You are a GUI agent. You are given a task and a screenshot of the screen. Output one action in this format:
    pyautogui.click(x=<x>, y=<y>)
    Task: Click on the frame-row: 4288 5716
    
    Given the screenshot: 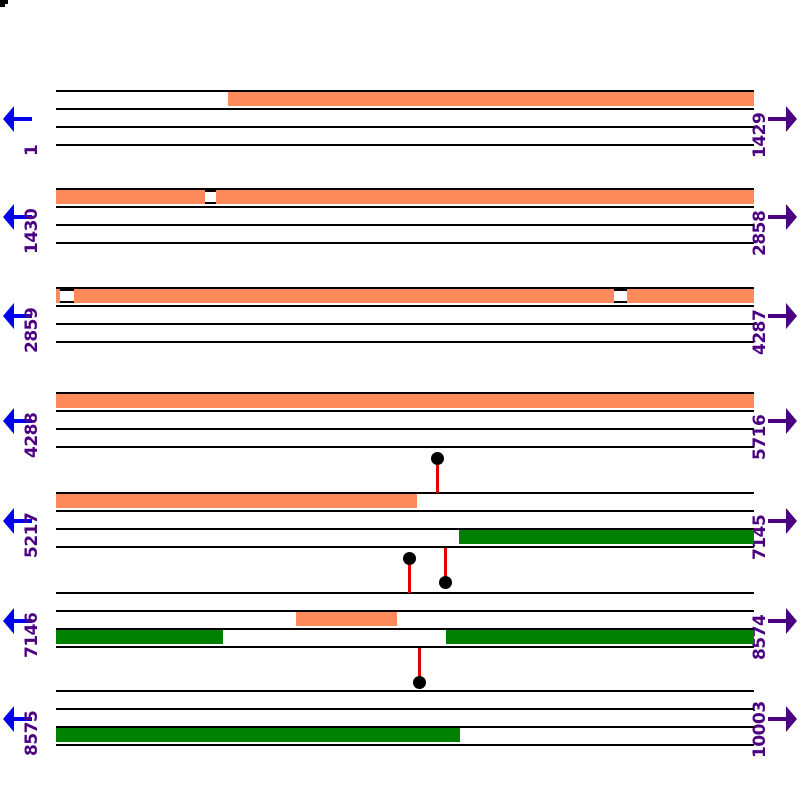 What is the action you would take?
    pyautogui.click(x=400, y=426)
    